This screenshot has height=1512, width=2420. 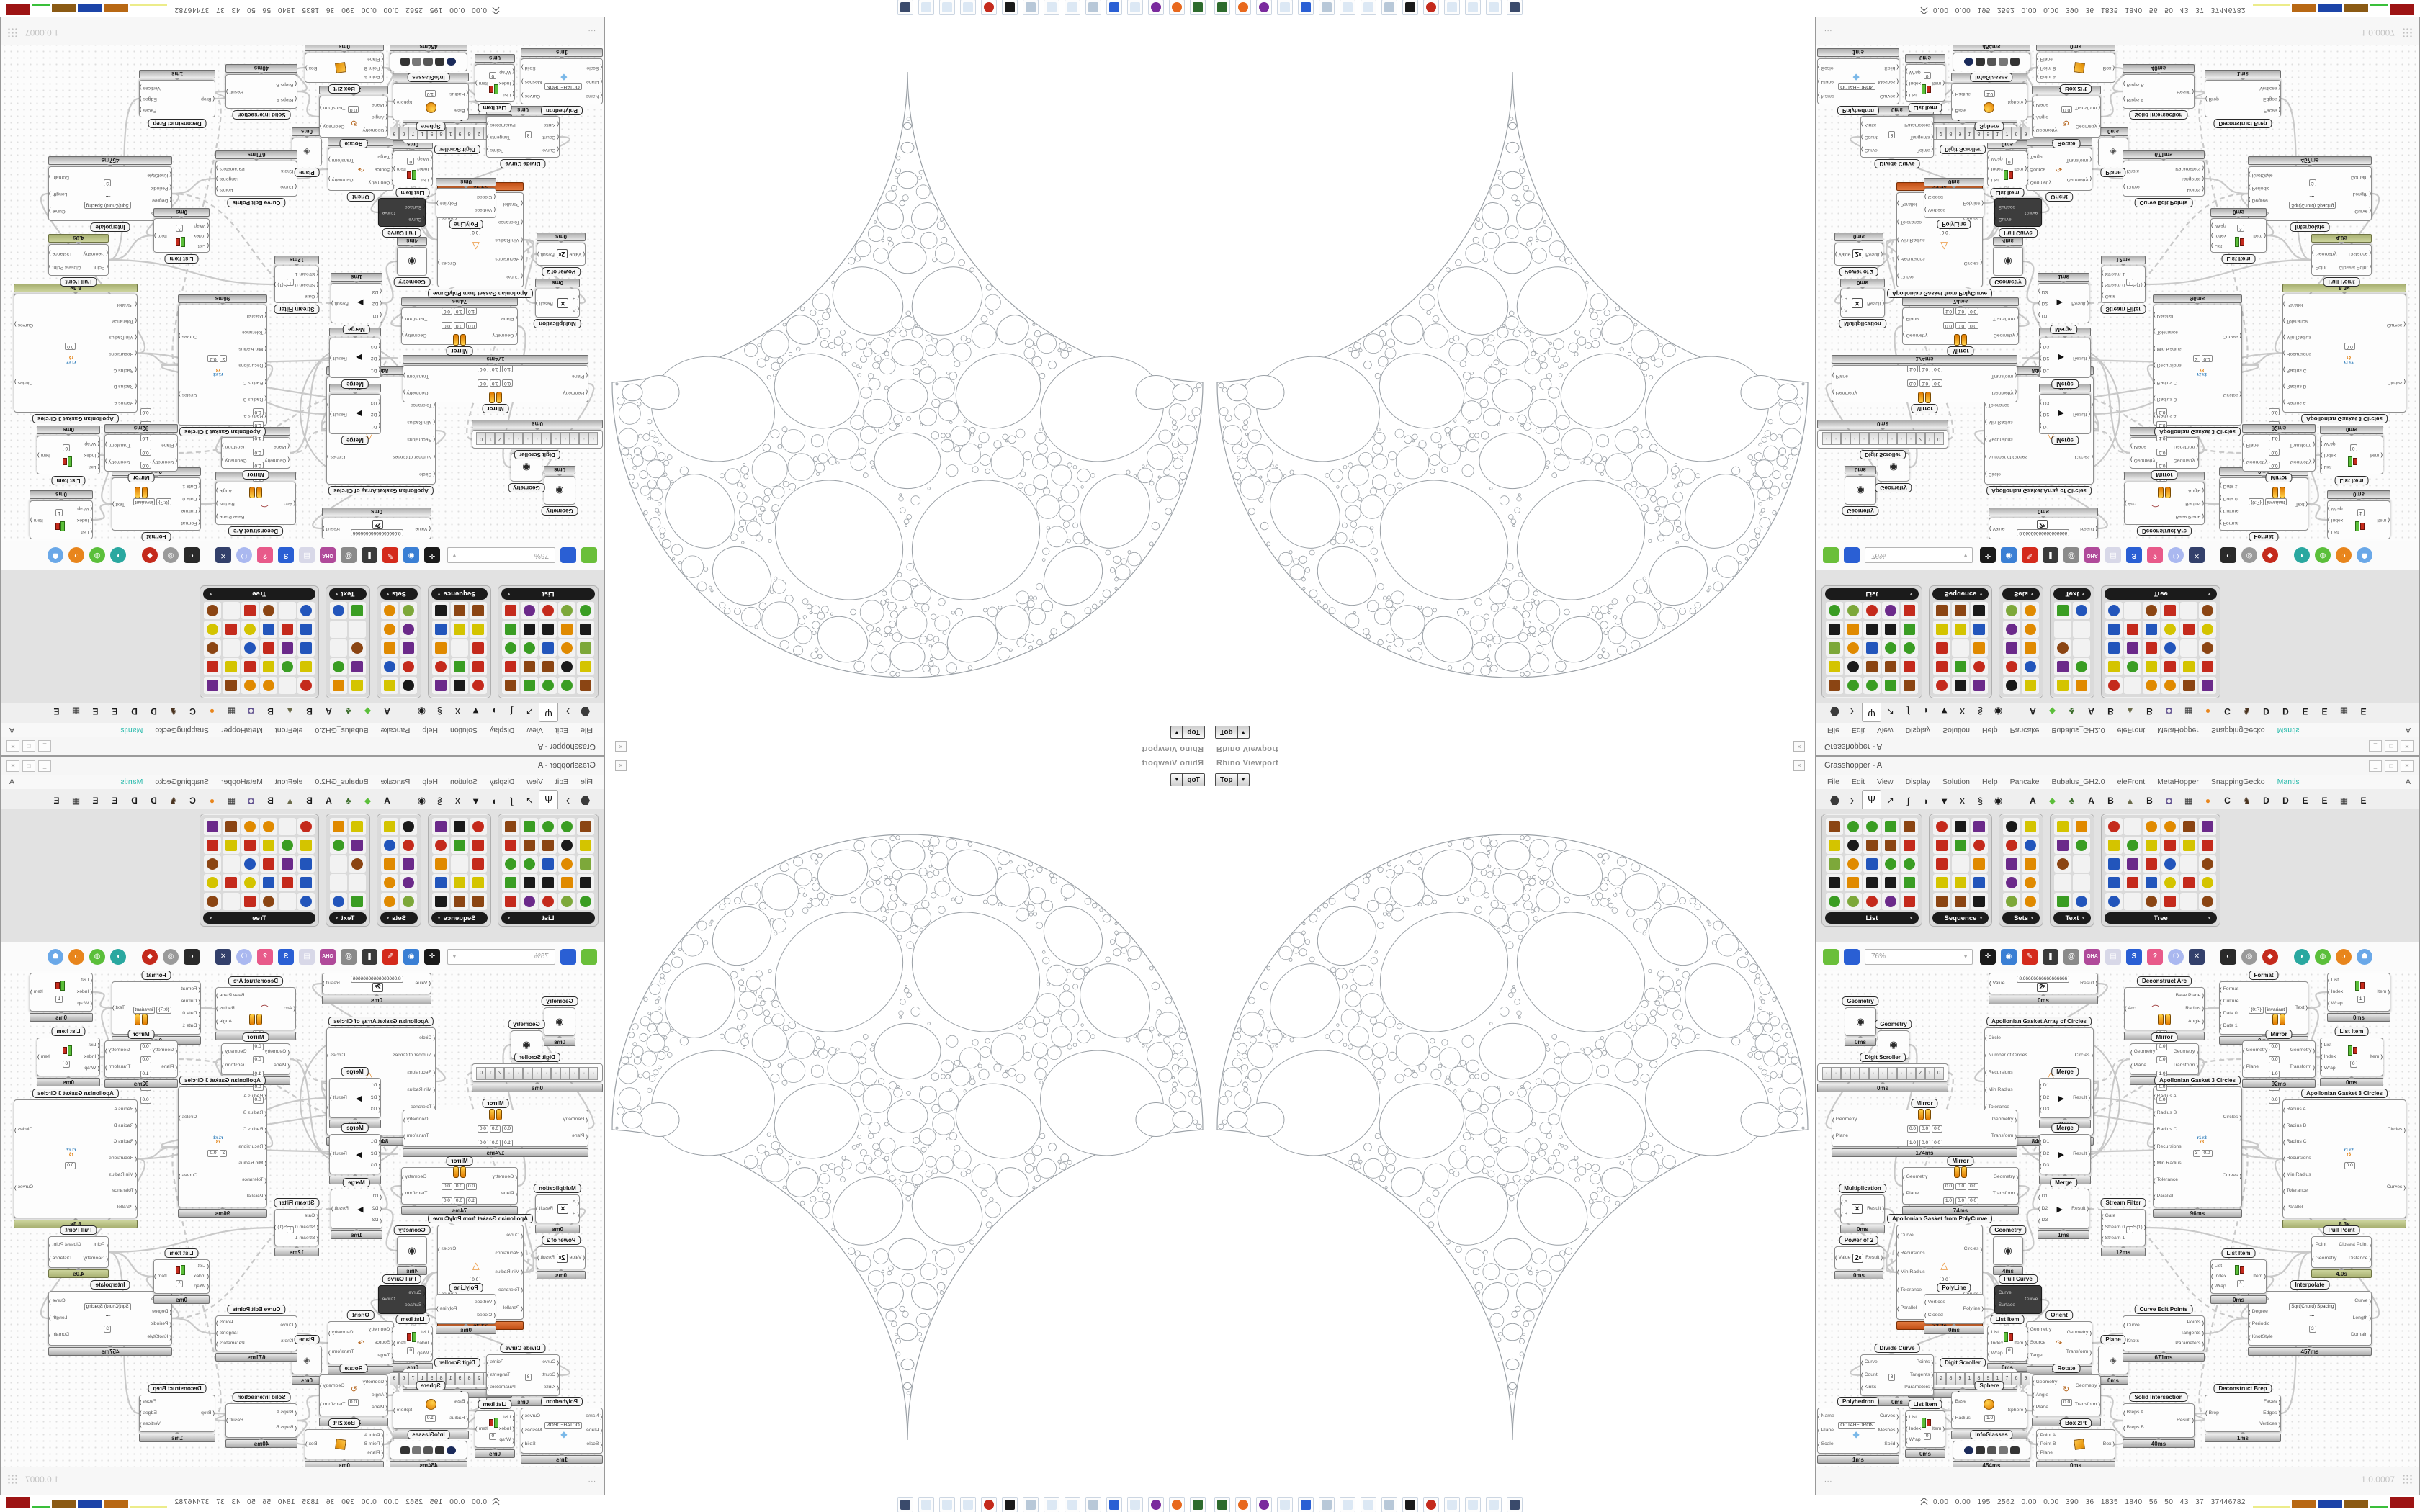 What do you see at coordinates (160, 187) in the screenshot?
I see `input-port: ( Periodic` at bounding box center [160, 187].